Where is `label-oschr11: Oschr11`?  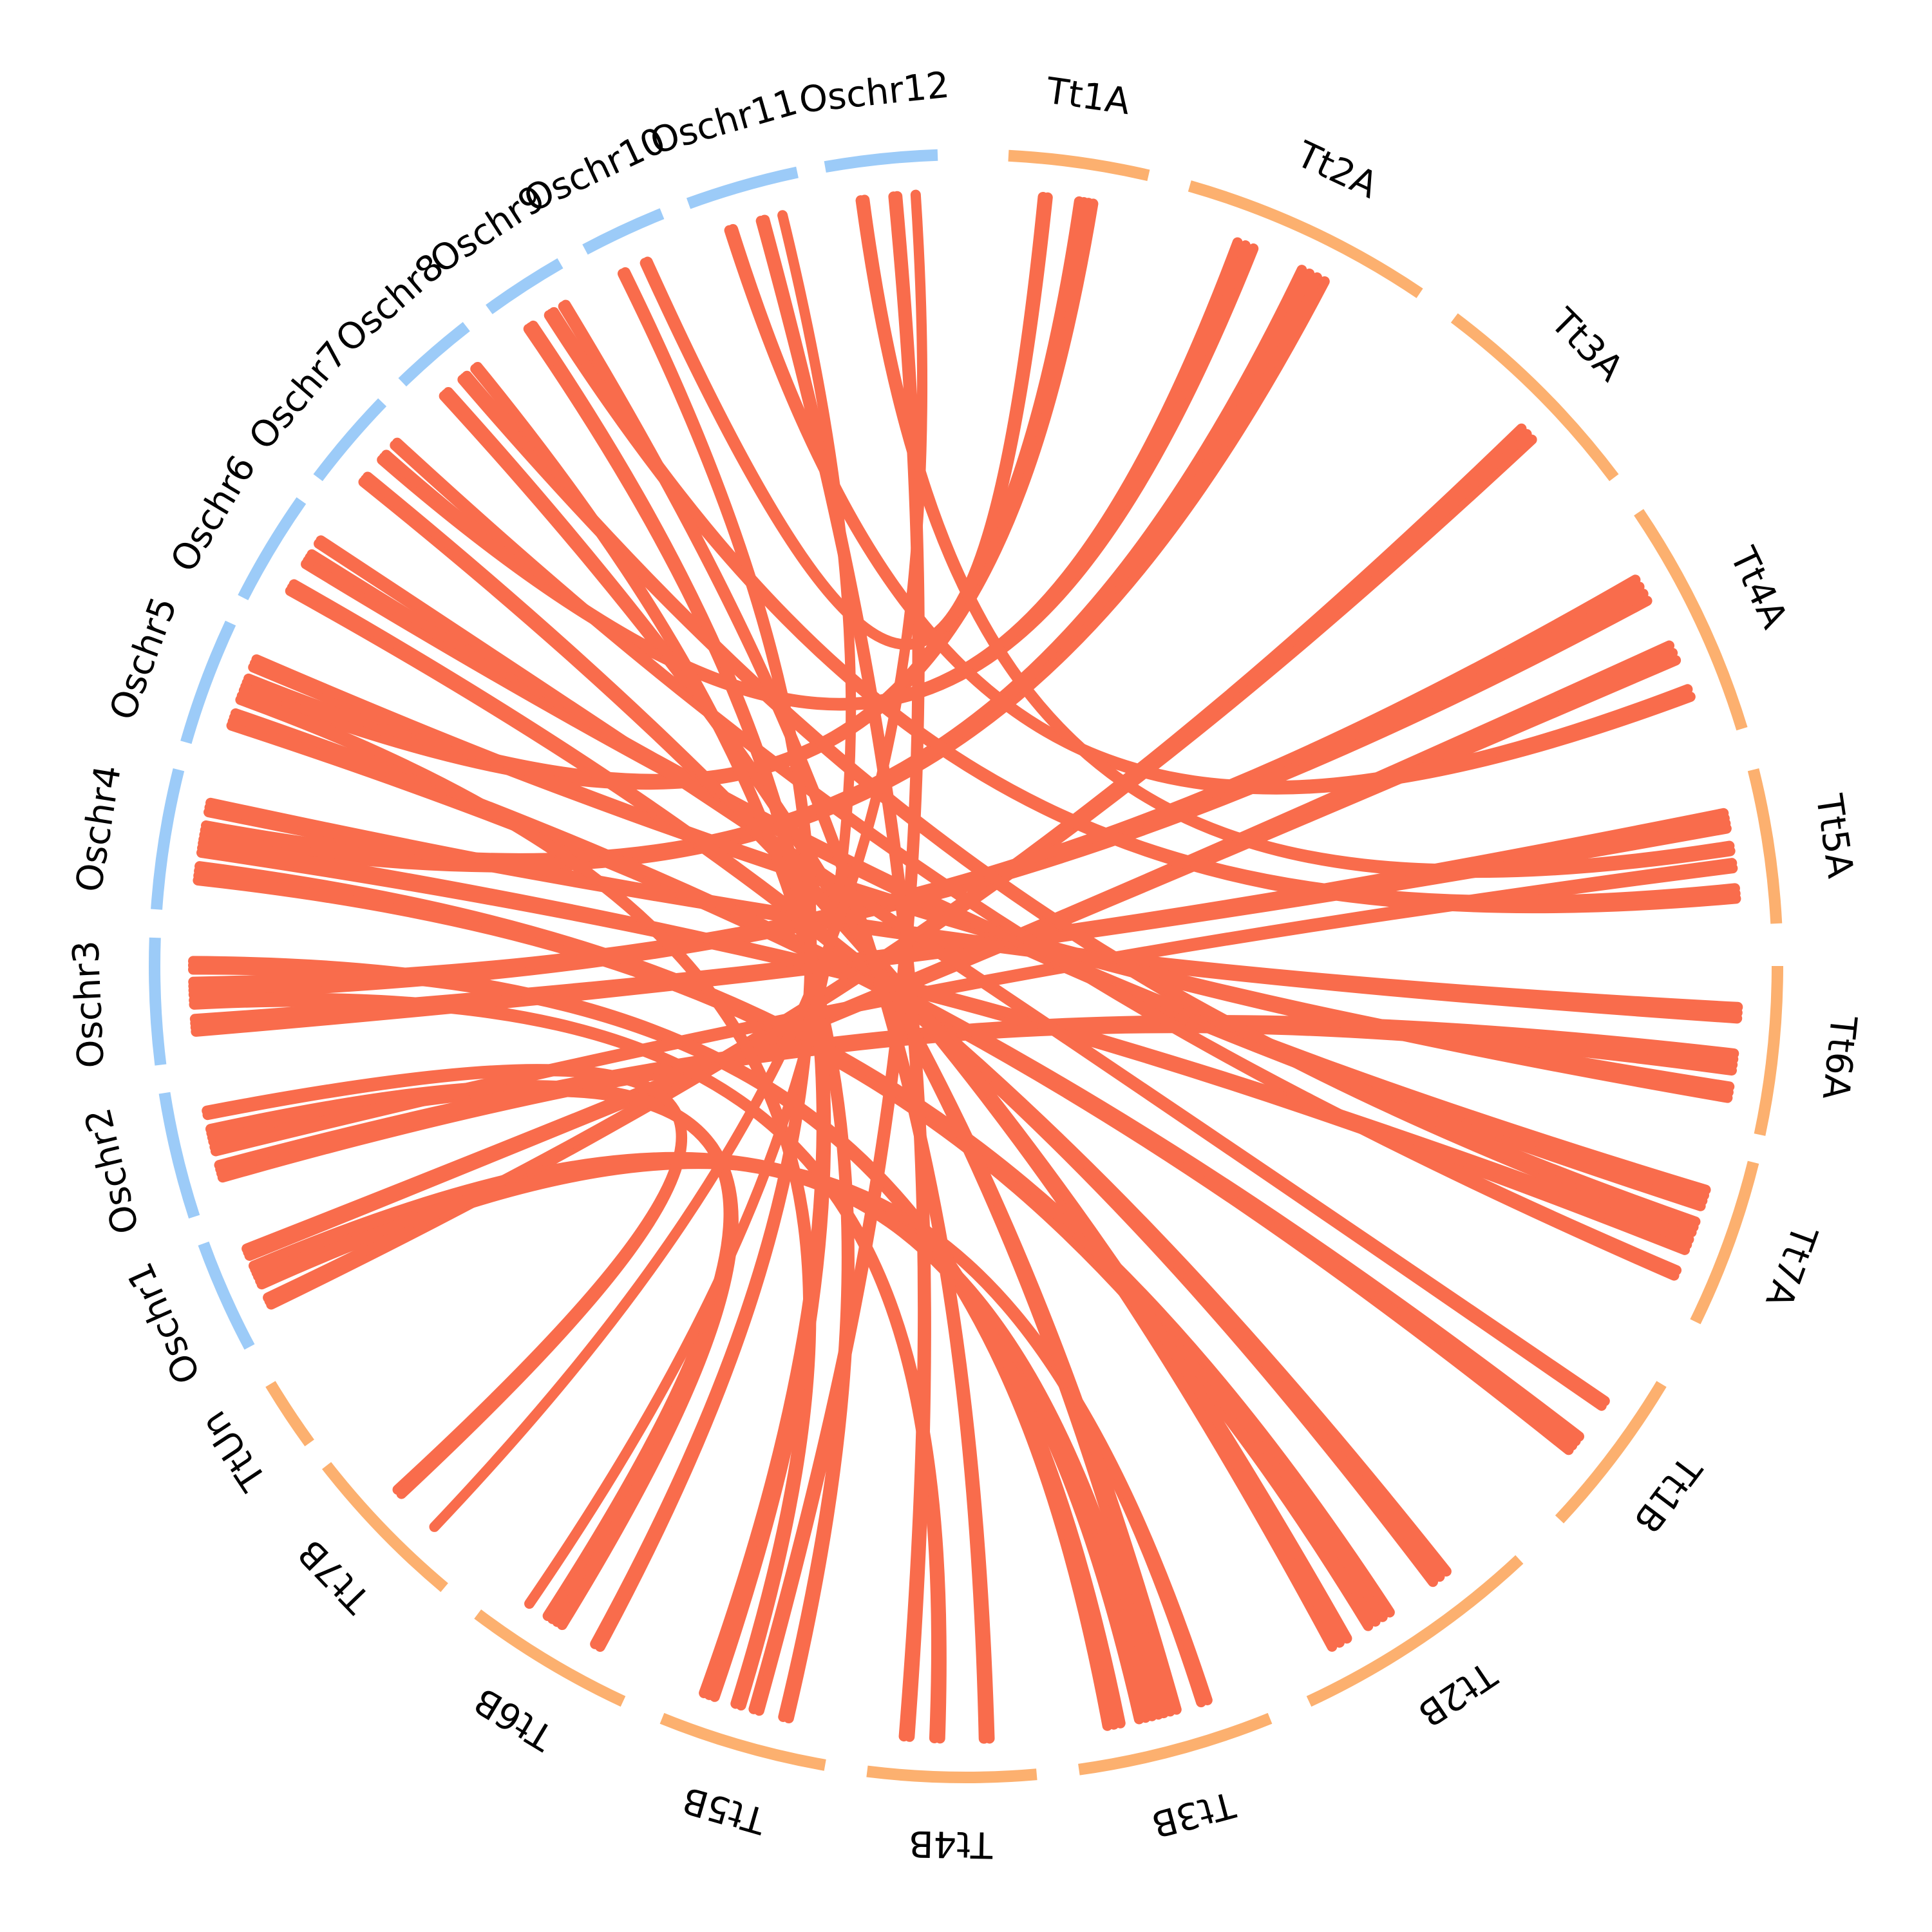
label-oschr11: Oschr11 is located at coordinates (724, 122).